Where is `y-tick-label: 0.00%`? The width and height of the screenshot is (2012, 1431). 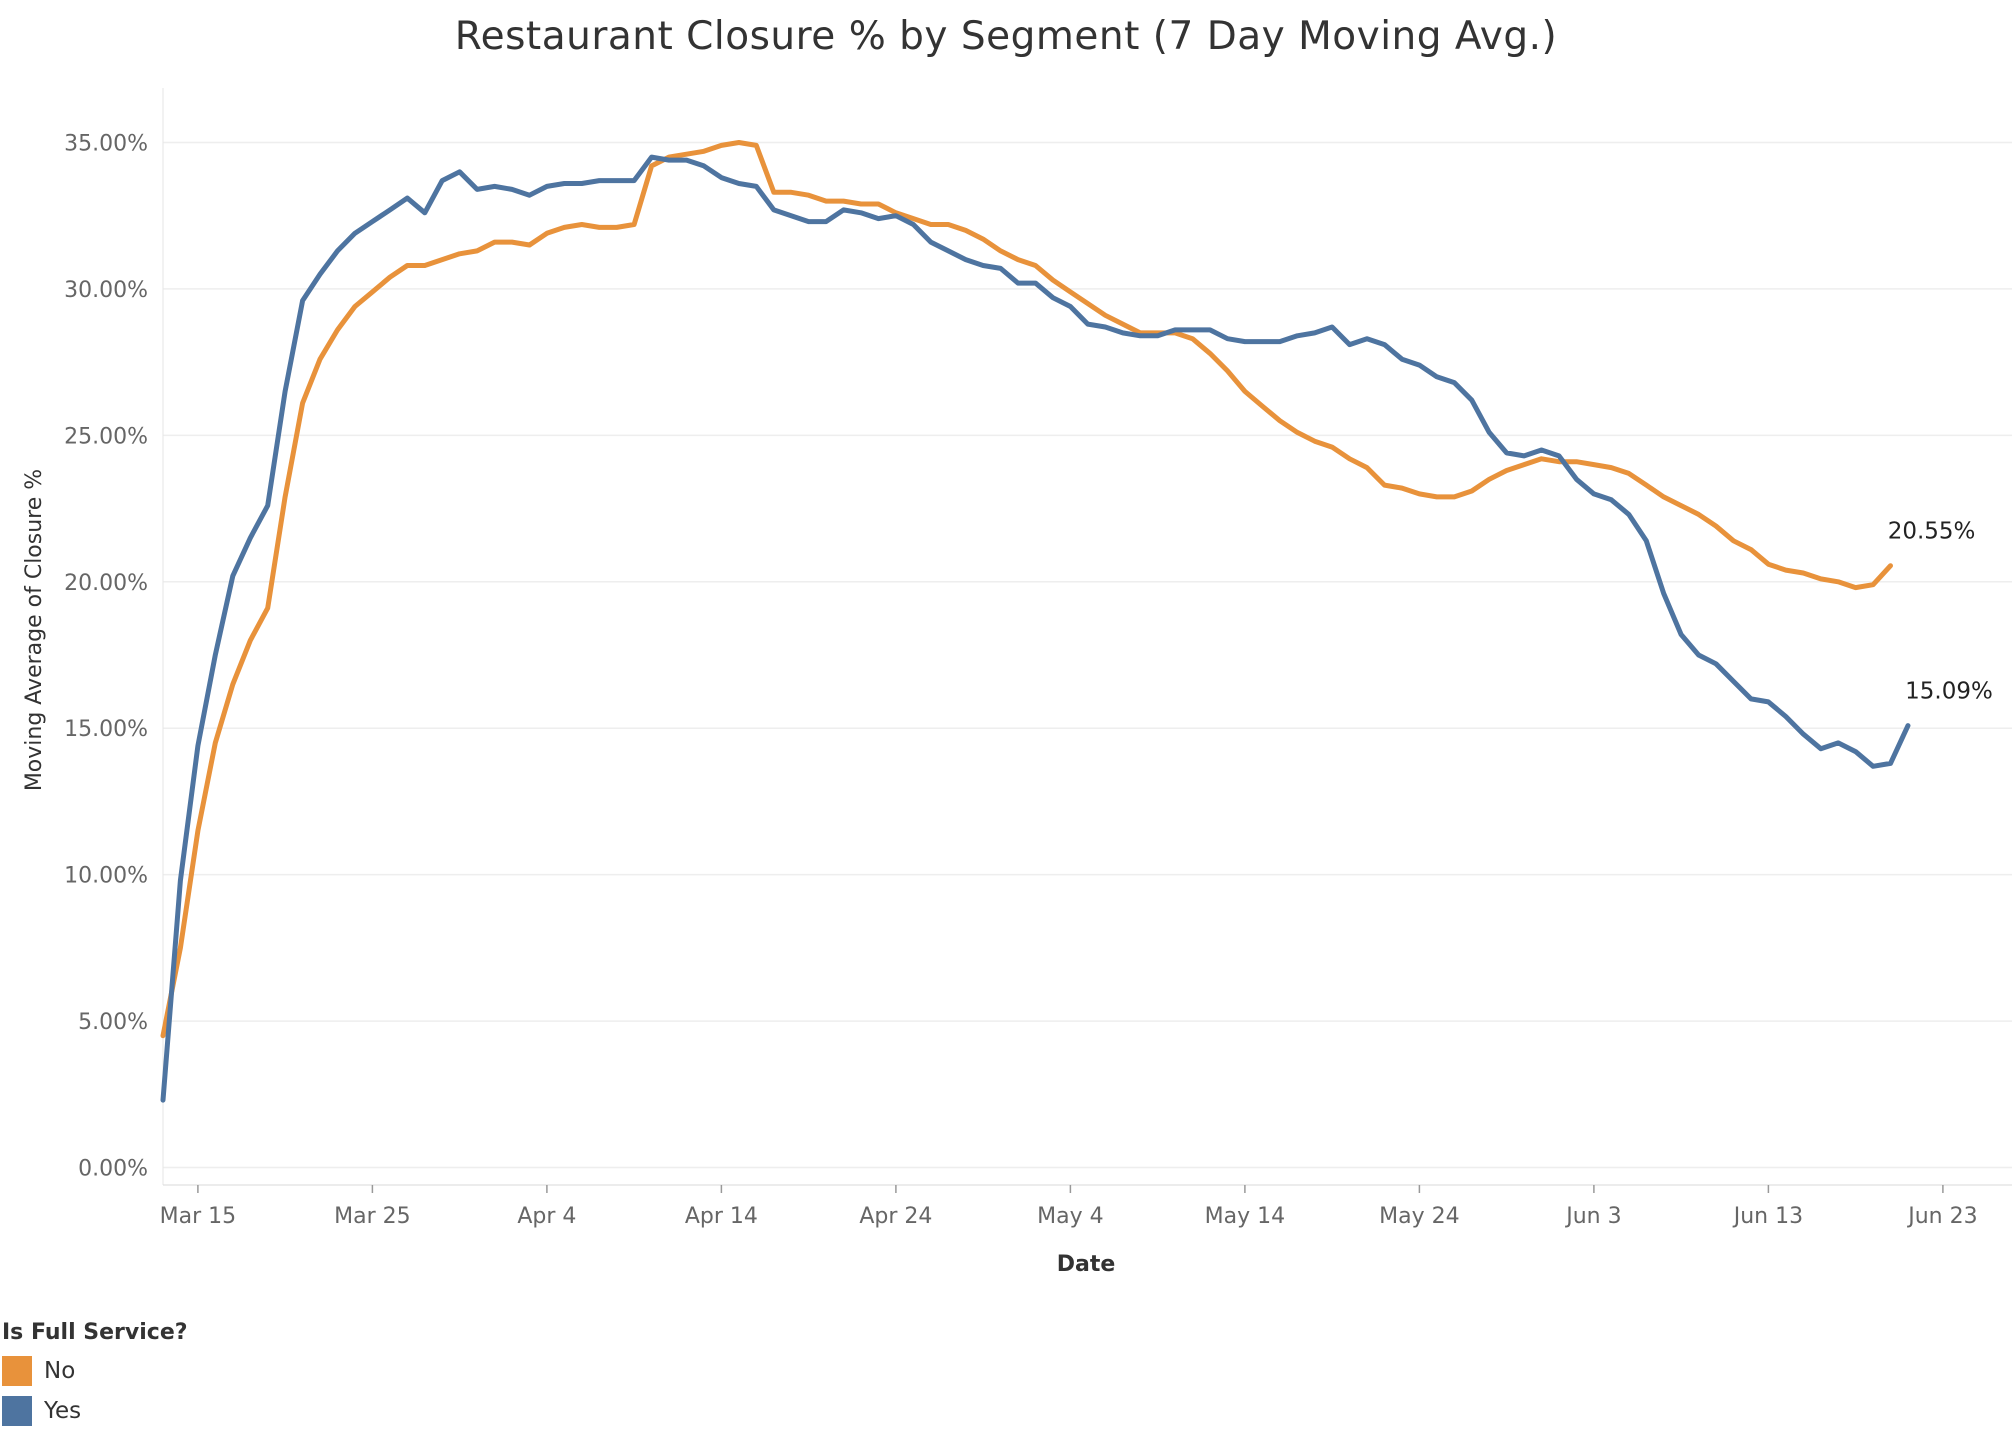 y-tick-label: 0.00% is located at coordinates (113, 1169).